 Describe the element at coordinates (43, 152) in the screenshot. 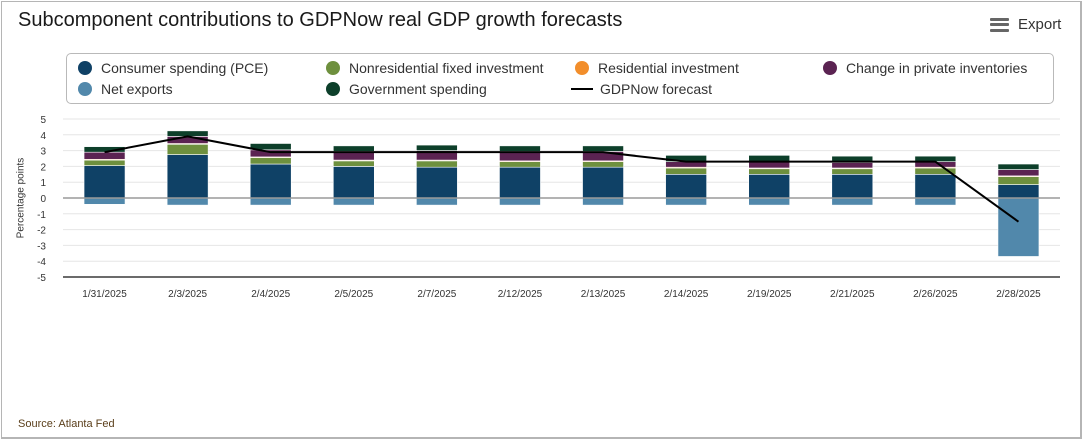

I see `y-tick-label: 3` at that location.